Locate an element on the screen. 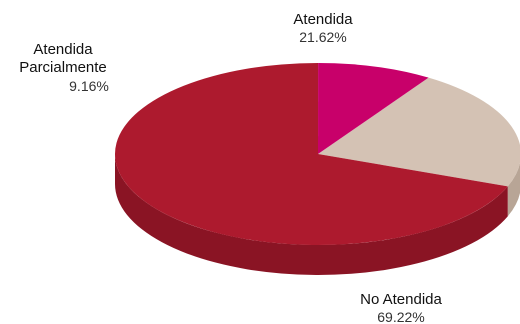  slice-label-no-atendida: No Atendida is located at coordinates (401, 299).